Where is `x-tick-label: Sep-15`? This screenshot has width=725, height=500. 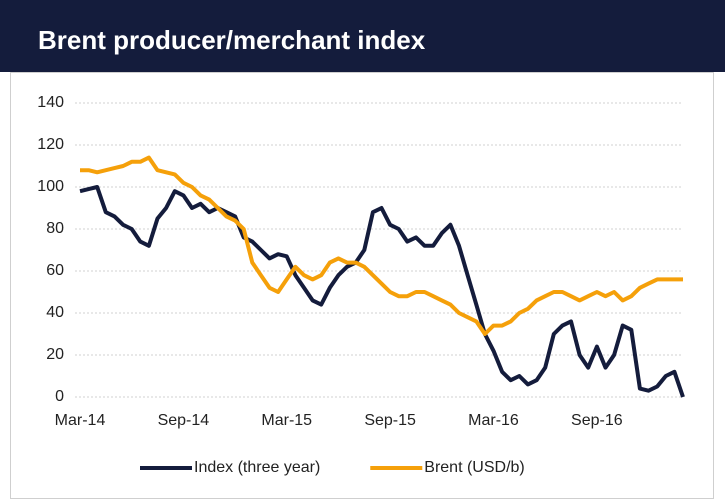
x-tick-label: Sep-15 is located at coordinates (390, 420).